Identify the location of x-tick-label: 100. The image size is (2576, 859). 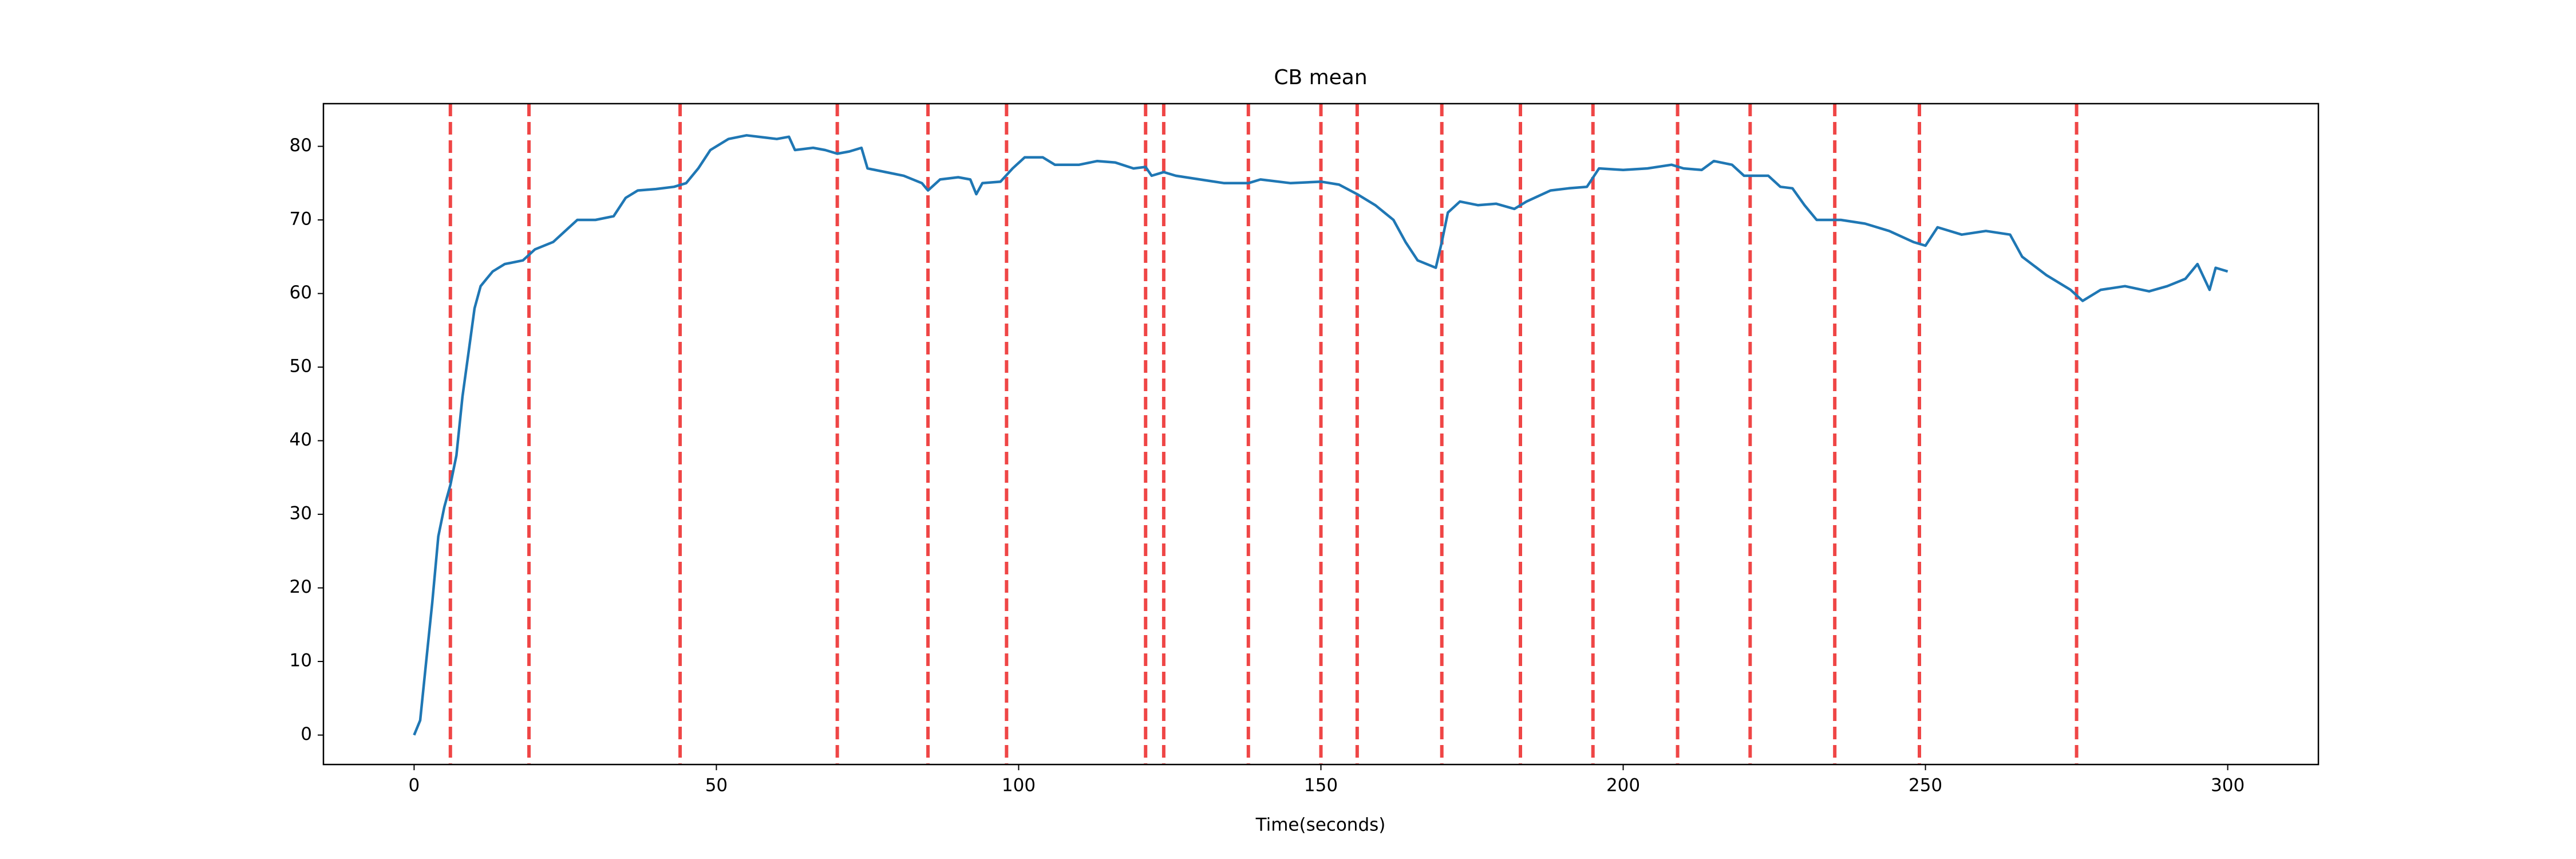
(1019, 785).